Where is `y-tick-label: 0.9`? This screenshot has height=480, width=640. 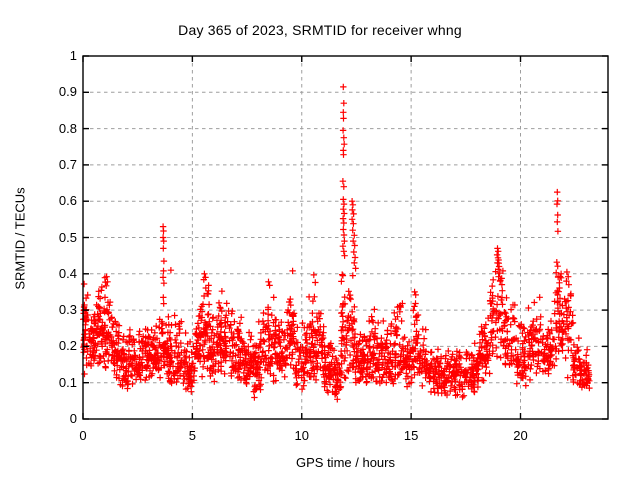 y-tick-label: 0.9 is located at coordinates (67, 92).